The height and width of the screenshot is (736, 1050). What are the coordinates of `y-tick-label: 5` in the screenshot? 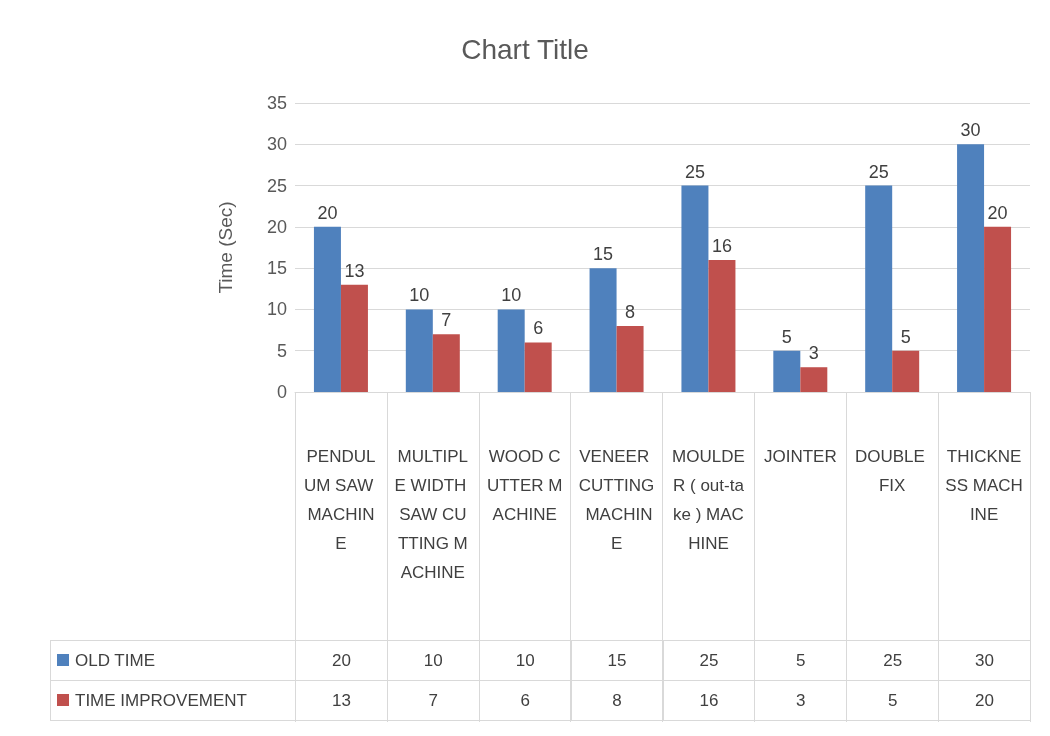 It's located at (281, 350).